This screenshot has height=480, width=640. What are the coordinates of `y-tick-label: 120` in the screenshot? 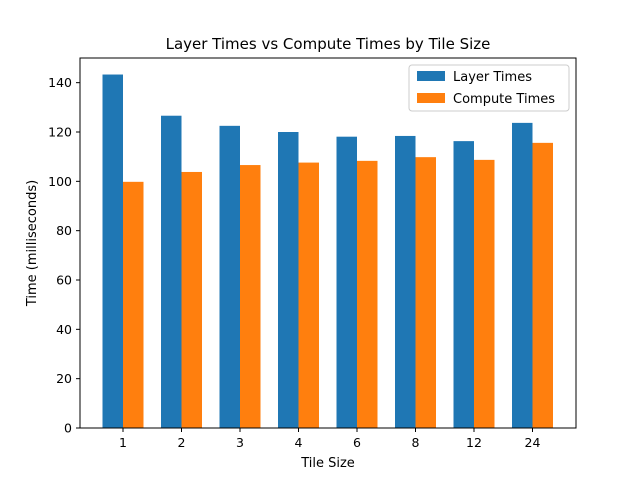 It's located at (60, 132).